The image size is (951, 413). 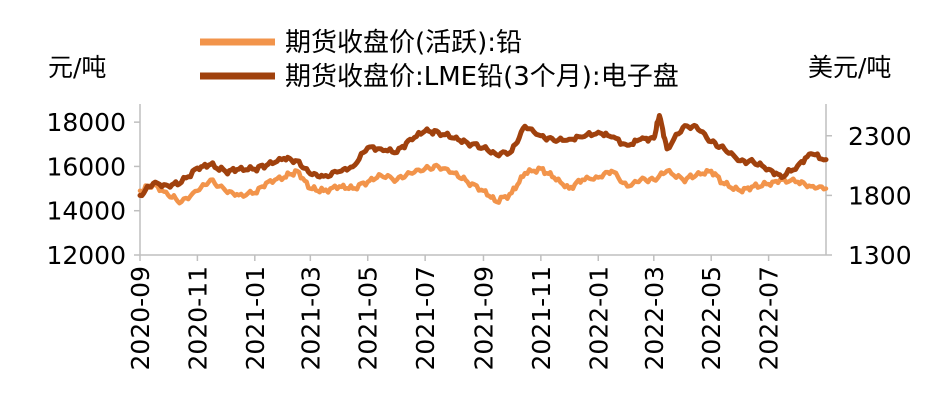 What do you see at coordinates (598, 318) in the screenshot?
I see `x-tick-label: 2022-01` at bounding box center [598, 318].